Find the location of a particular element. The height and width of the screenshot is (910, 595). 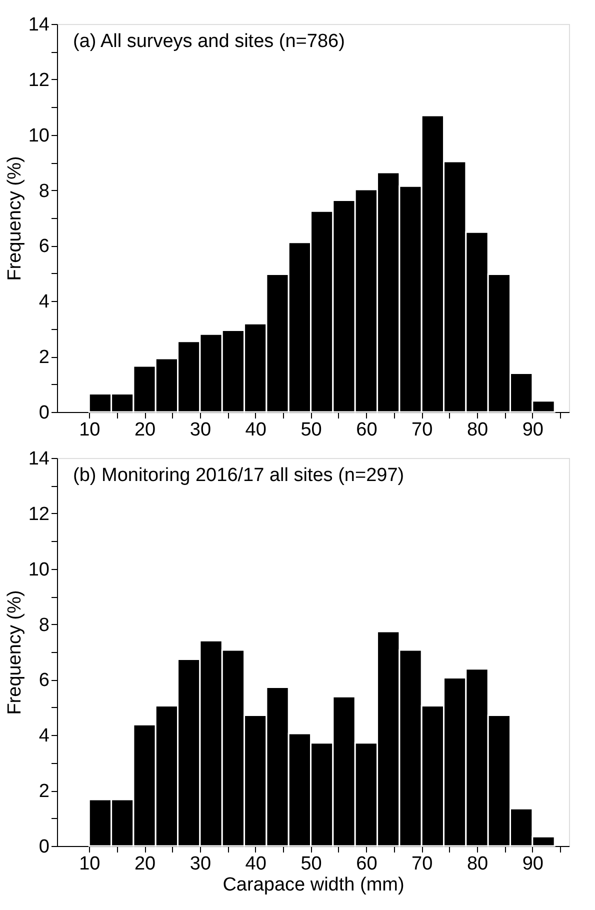

chart-title: (a) All surveys and sites (n=786) is located at coordinates (209, 41).